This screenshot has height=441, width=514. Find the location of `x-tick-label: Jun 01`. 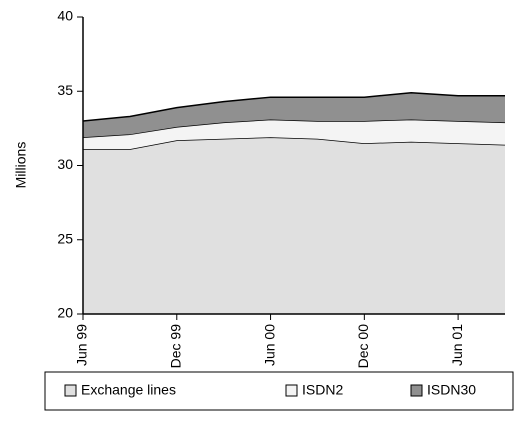

x-tick-label: Jun 01 is located at coordinates (457, 345).